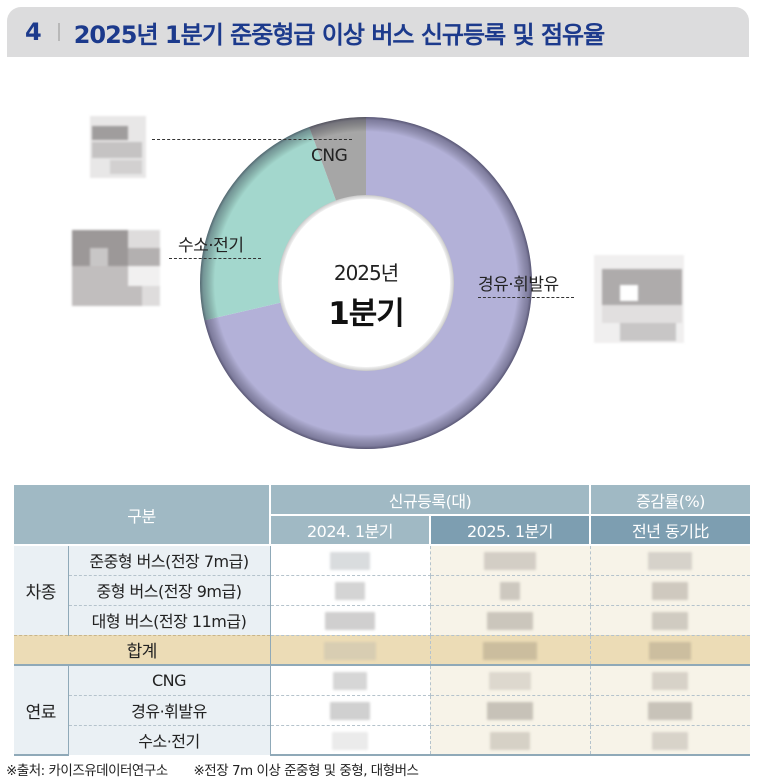 The width and height of the screenshot is (770, 781). I want to click on scope-note: ※전장 7m 이상 준중형 및 중형, 대형버스, so click(306, 771).